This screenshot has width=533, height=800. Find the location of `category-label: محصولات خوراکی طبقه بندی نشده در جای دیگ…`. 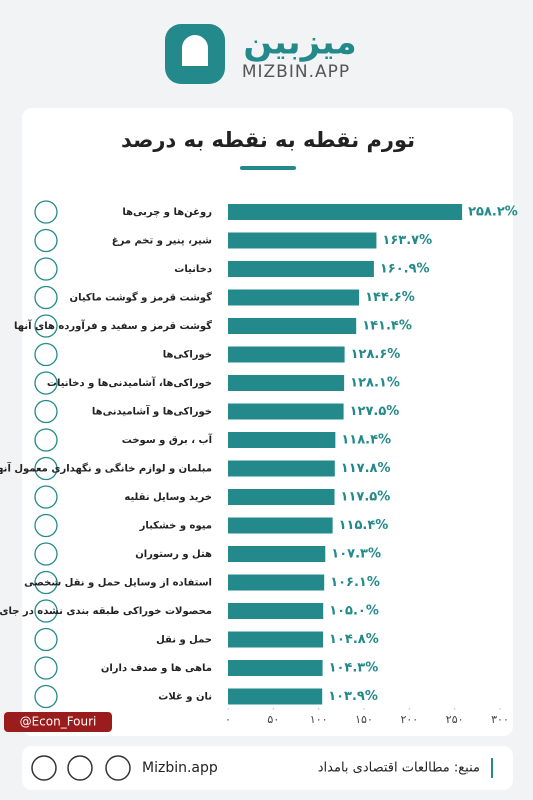

category-label: محصولات خوراکی طبقه بندی نشده در جای دیگ… is located at coordinates (106, 610).